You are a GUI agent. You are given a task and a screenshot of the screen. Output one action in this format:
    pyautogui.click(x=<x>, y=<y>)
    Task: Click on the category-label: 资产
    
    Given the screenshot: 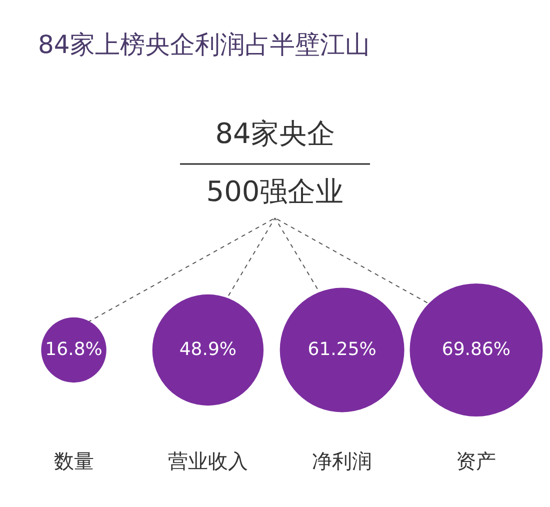 What is the action you would take?
    pyautogui.click(x=476, y=461)
    